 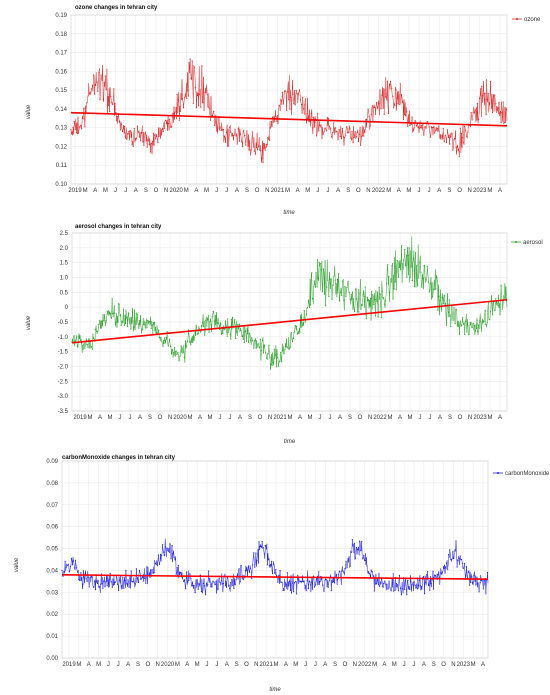 I want to click on legend: carbonMonoxide, so click(x=521, y=474).